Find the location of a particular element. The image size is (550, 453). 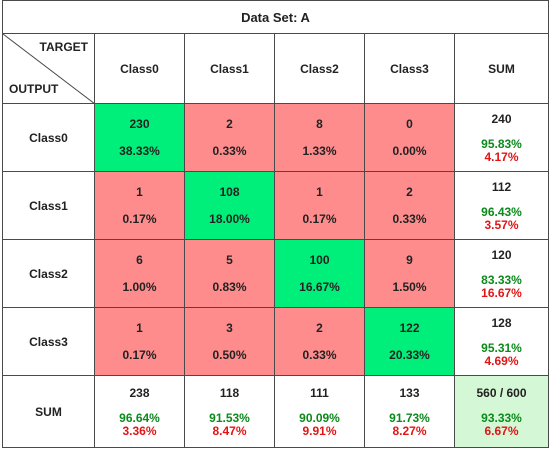

sum-correct-percent: 95.31% is located at coordinates (501, 347).